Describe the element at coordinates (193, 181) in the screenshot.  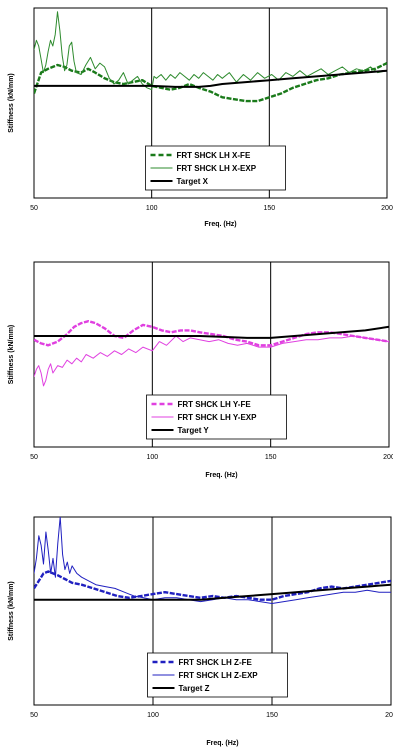
I see `legend-label: Target X` at that location.